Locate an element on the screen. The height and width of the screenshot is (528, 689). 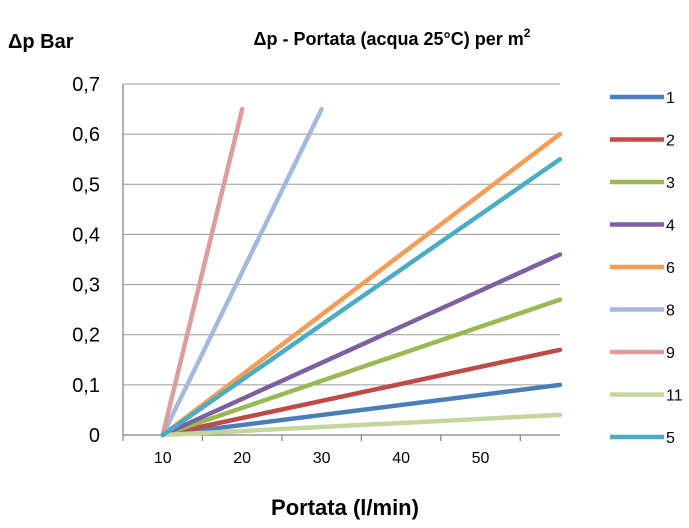
x-tick-label: 30 is located at coordinates (322, 458).